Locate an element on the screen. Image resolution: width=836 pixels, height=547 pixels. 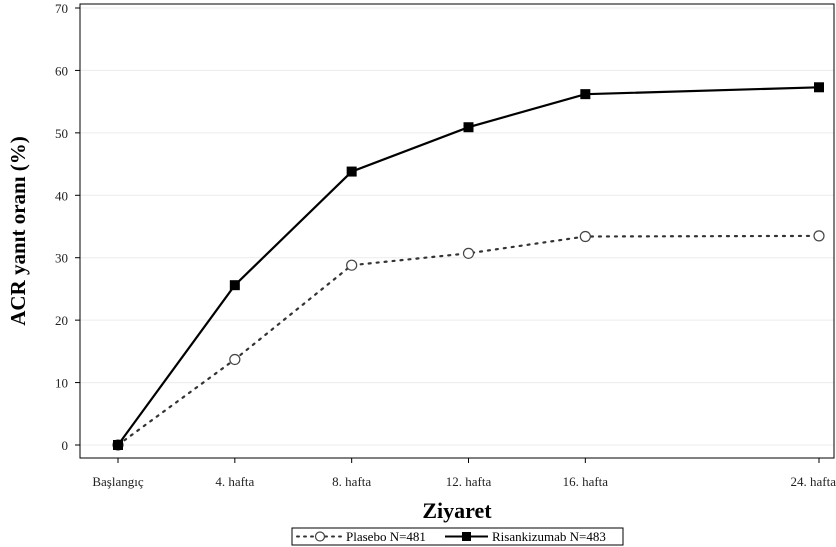
y-tick-label: 40 is located at coordinates (61, 195).